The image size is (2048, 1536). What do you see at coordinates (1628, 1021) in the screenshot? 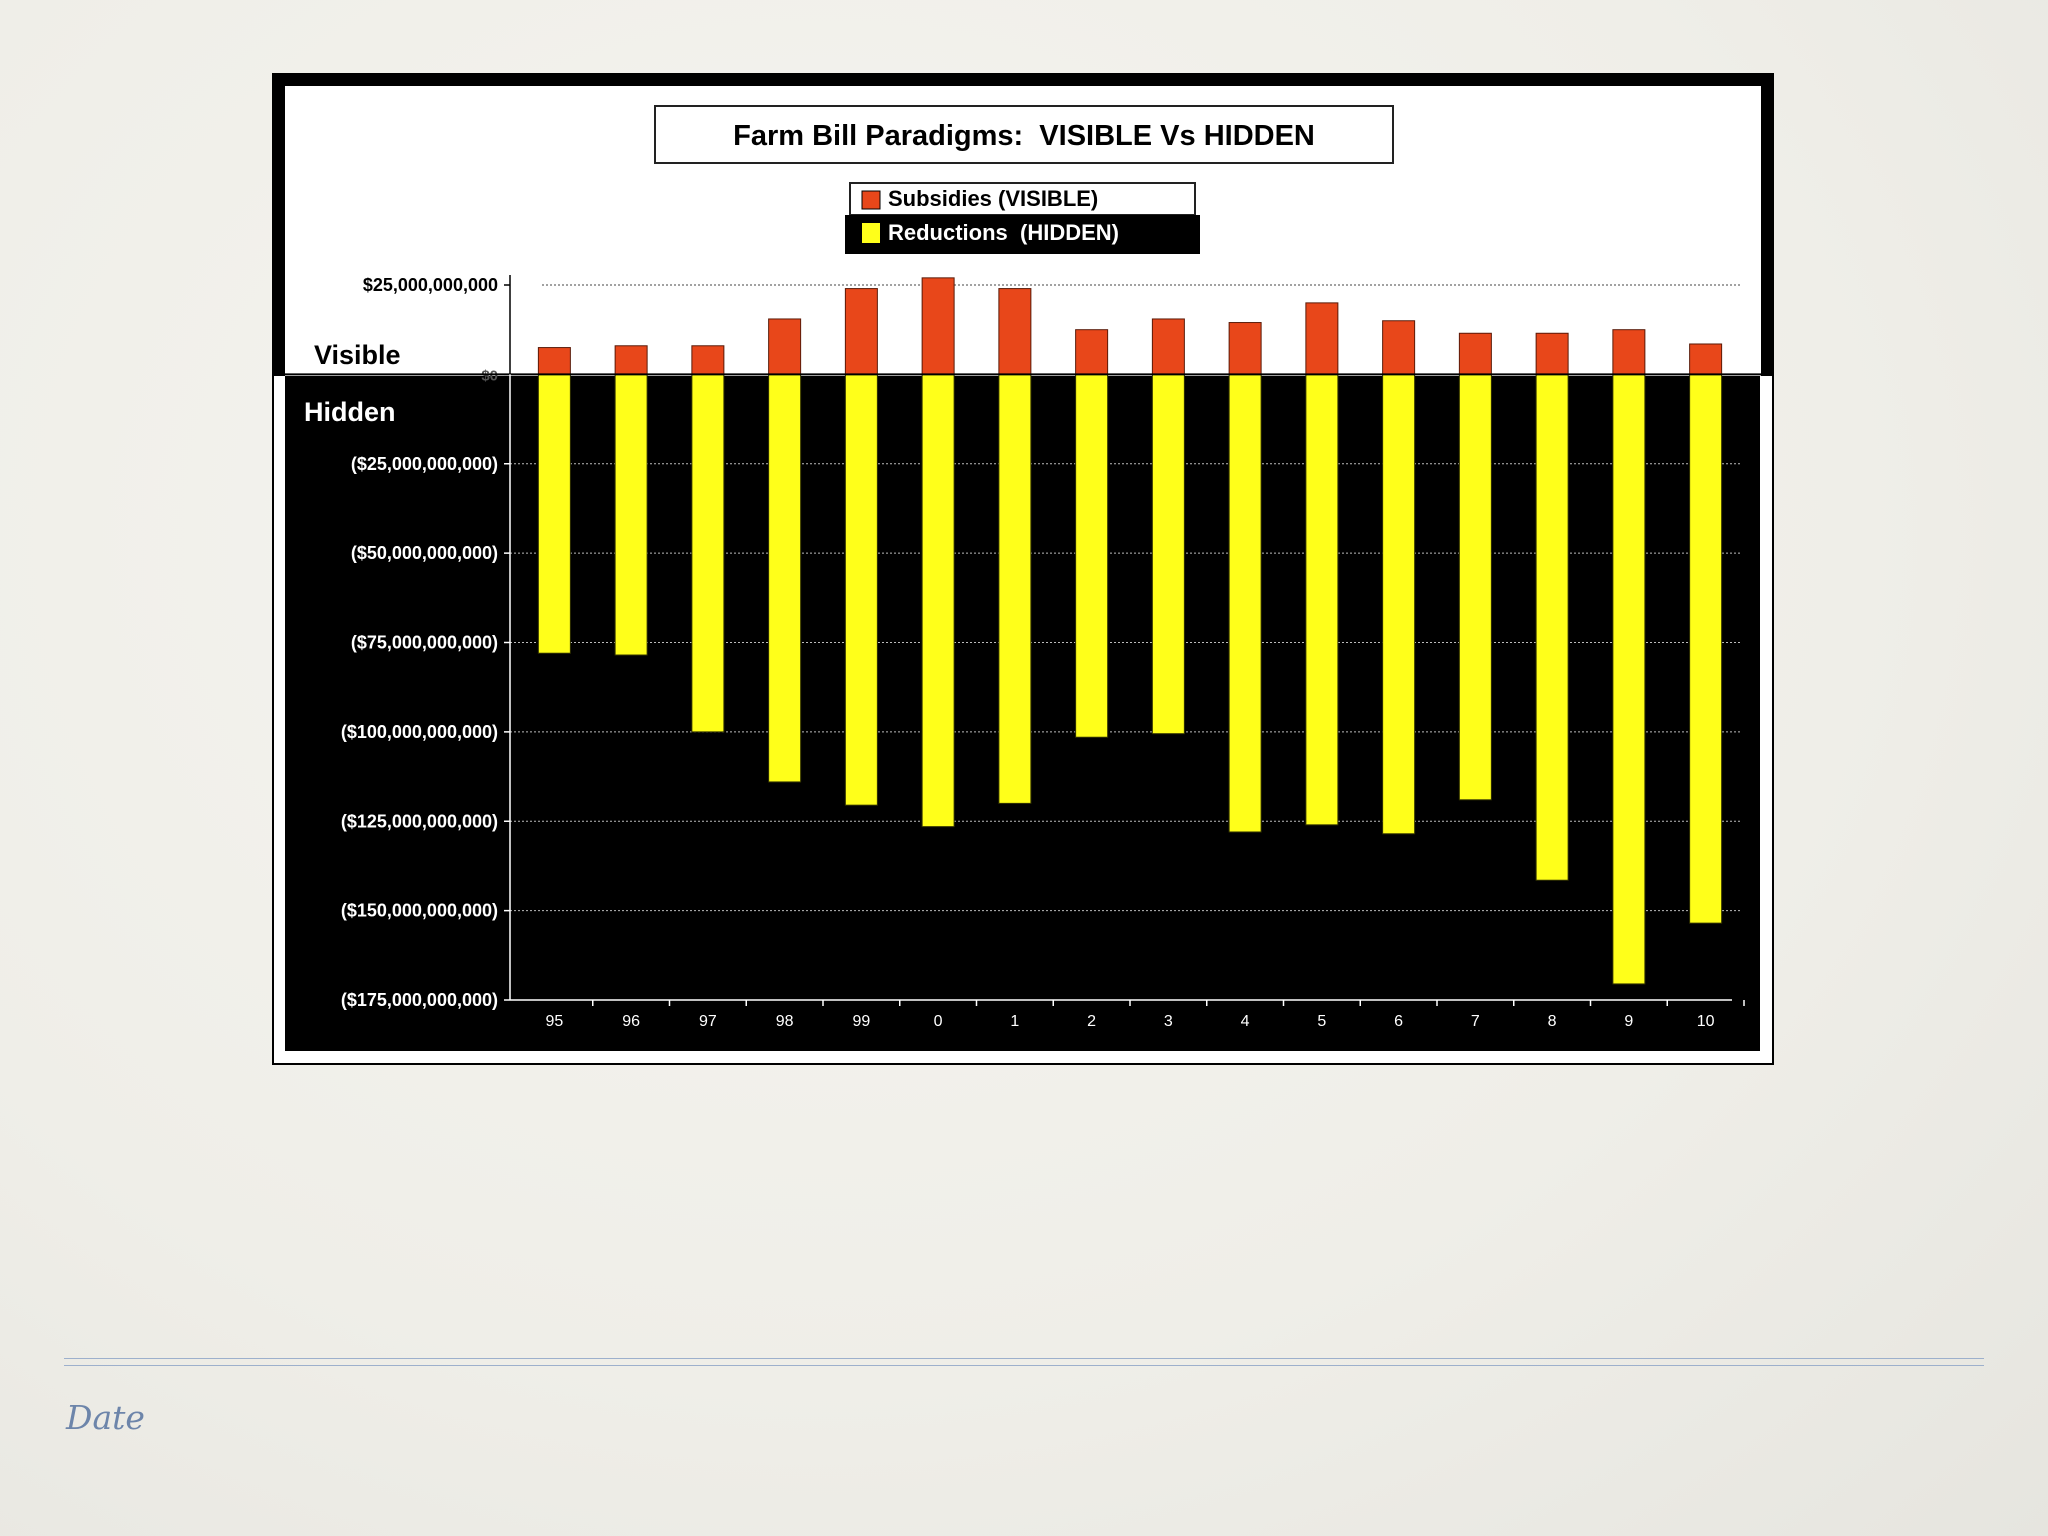
I see `x-tick-label: 9` at bounding box center [1628, 1021].